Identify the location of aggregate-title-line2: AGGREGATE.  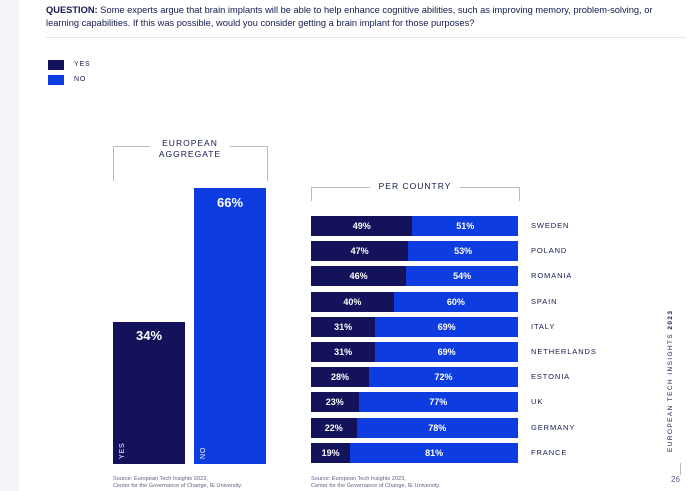
(190, 154).